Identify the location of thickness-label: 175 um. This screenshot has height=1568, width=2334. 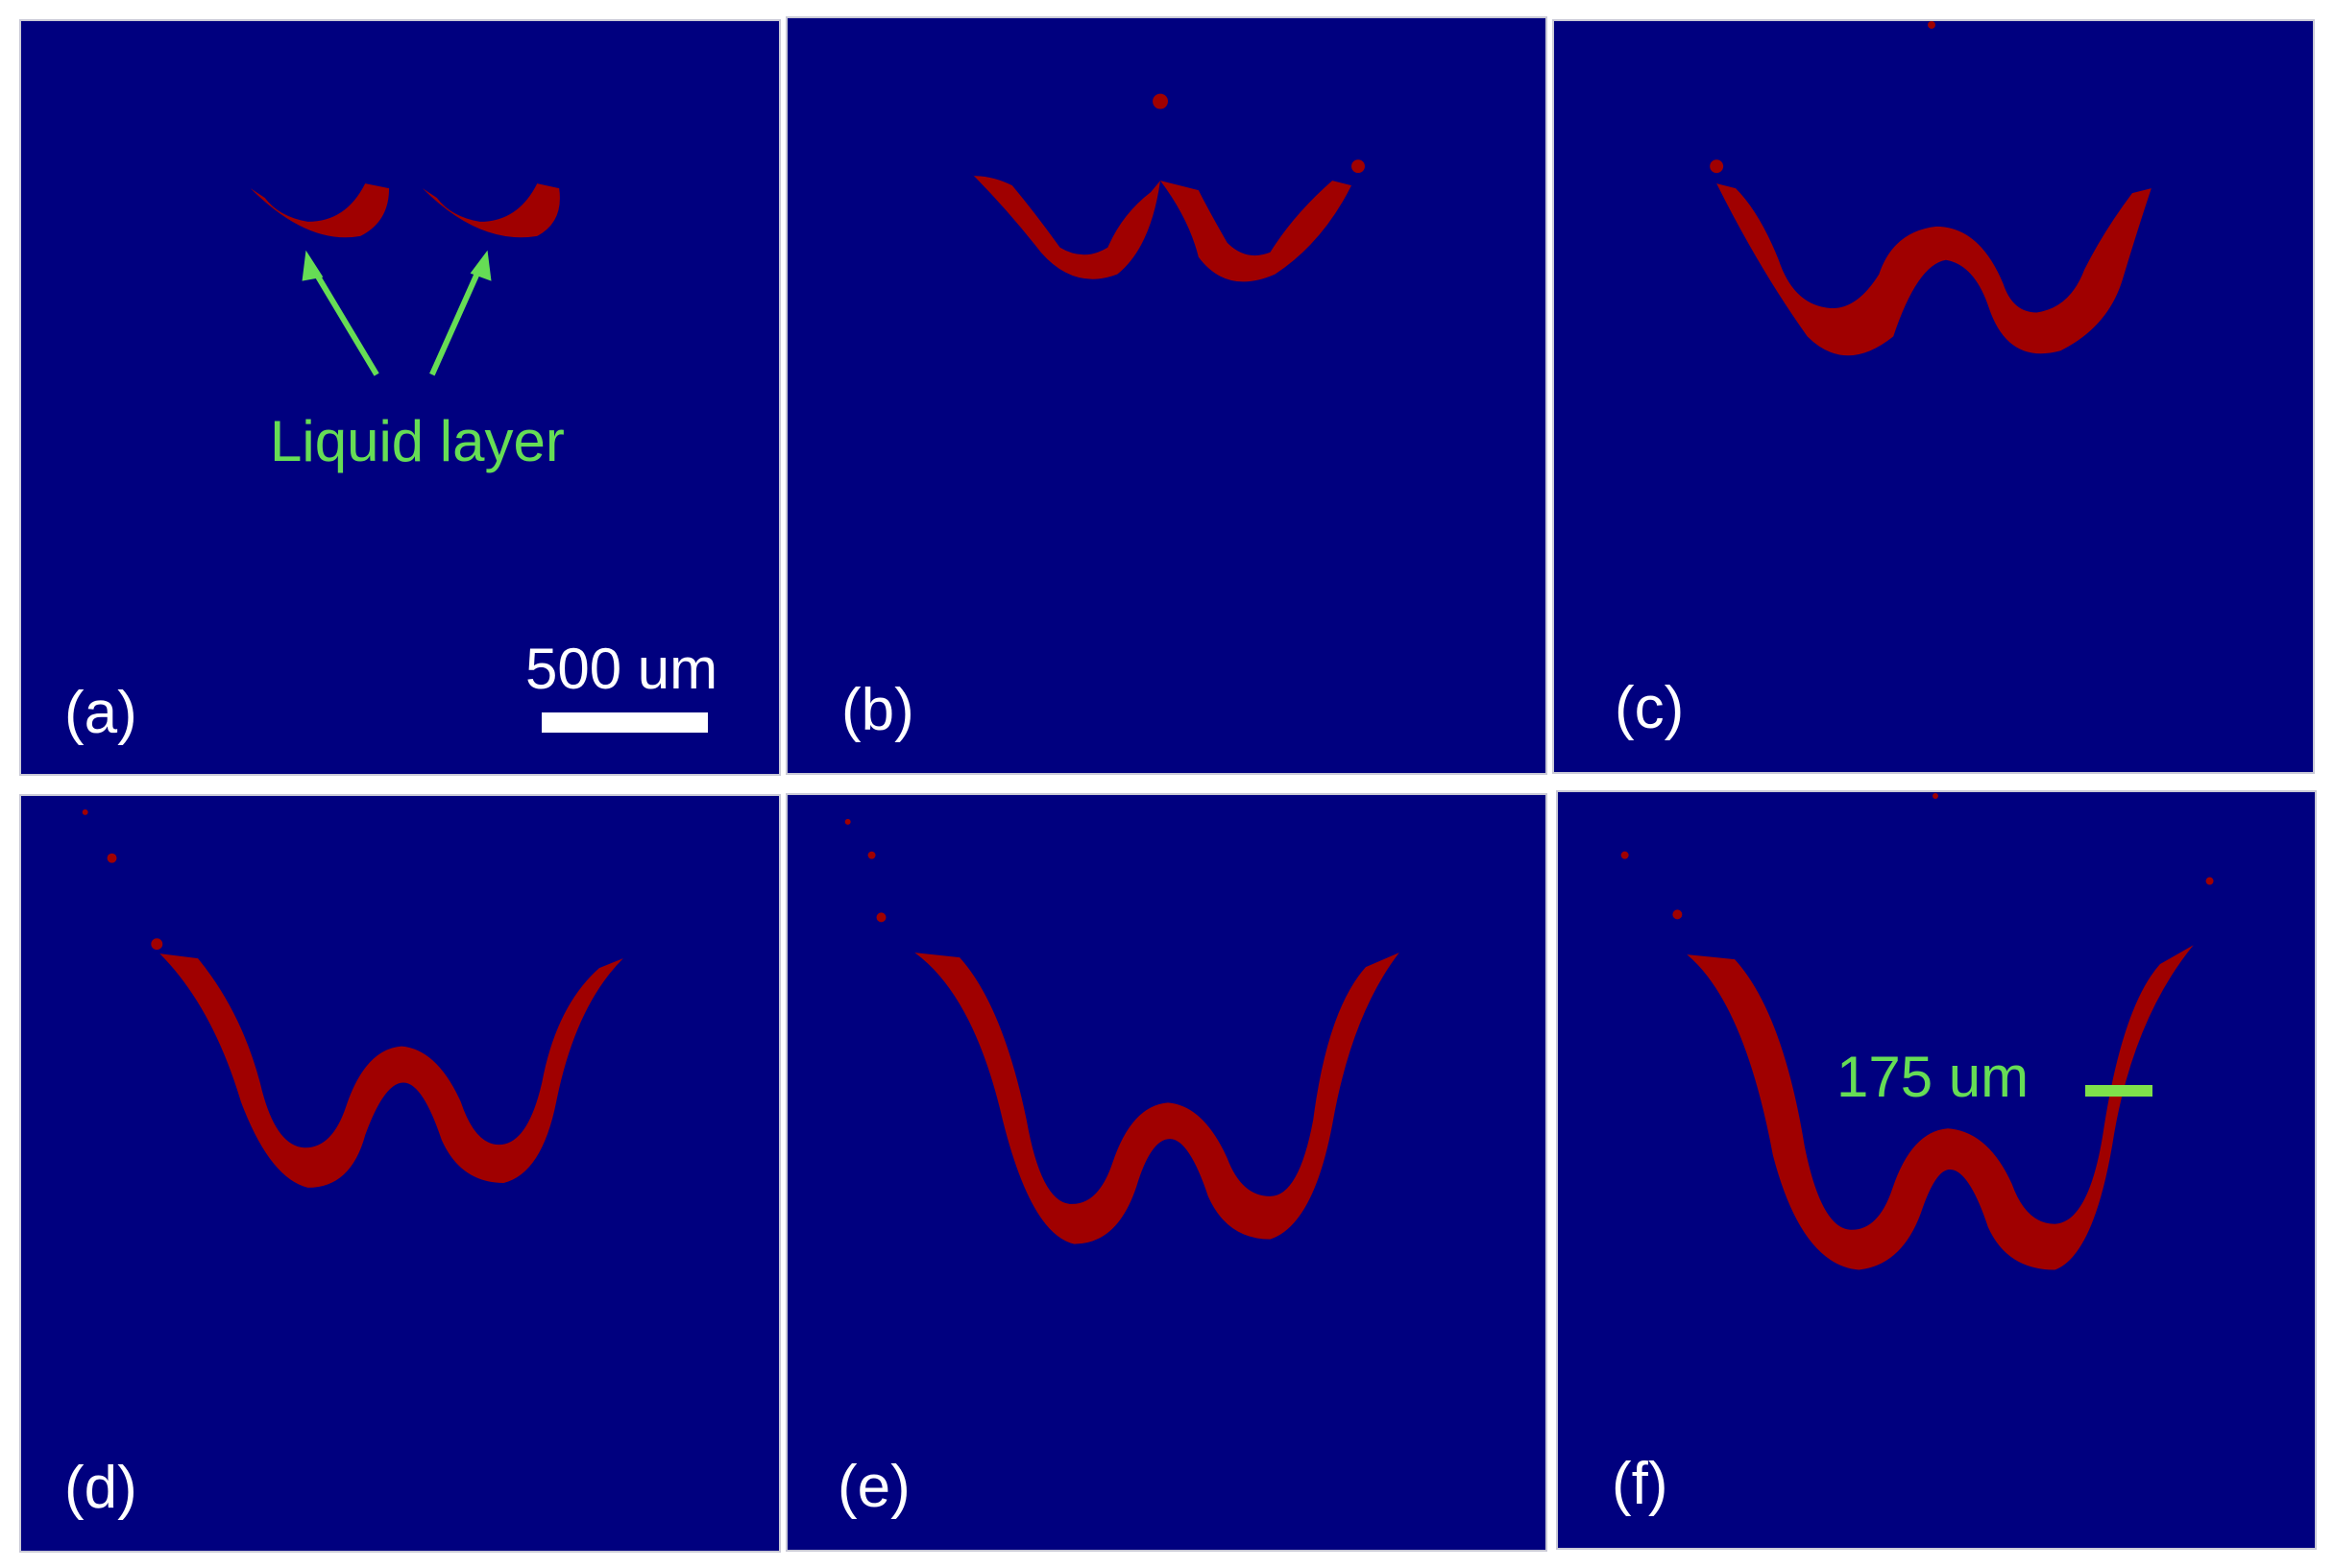
(1933, 1077).